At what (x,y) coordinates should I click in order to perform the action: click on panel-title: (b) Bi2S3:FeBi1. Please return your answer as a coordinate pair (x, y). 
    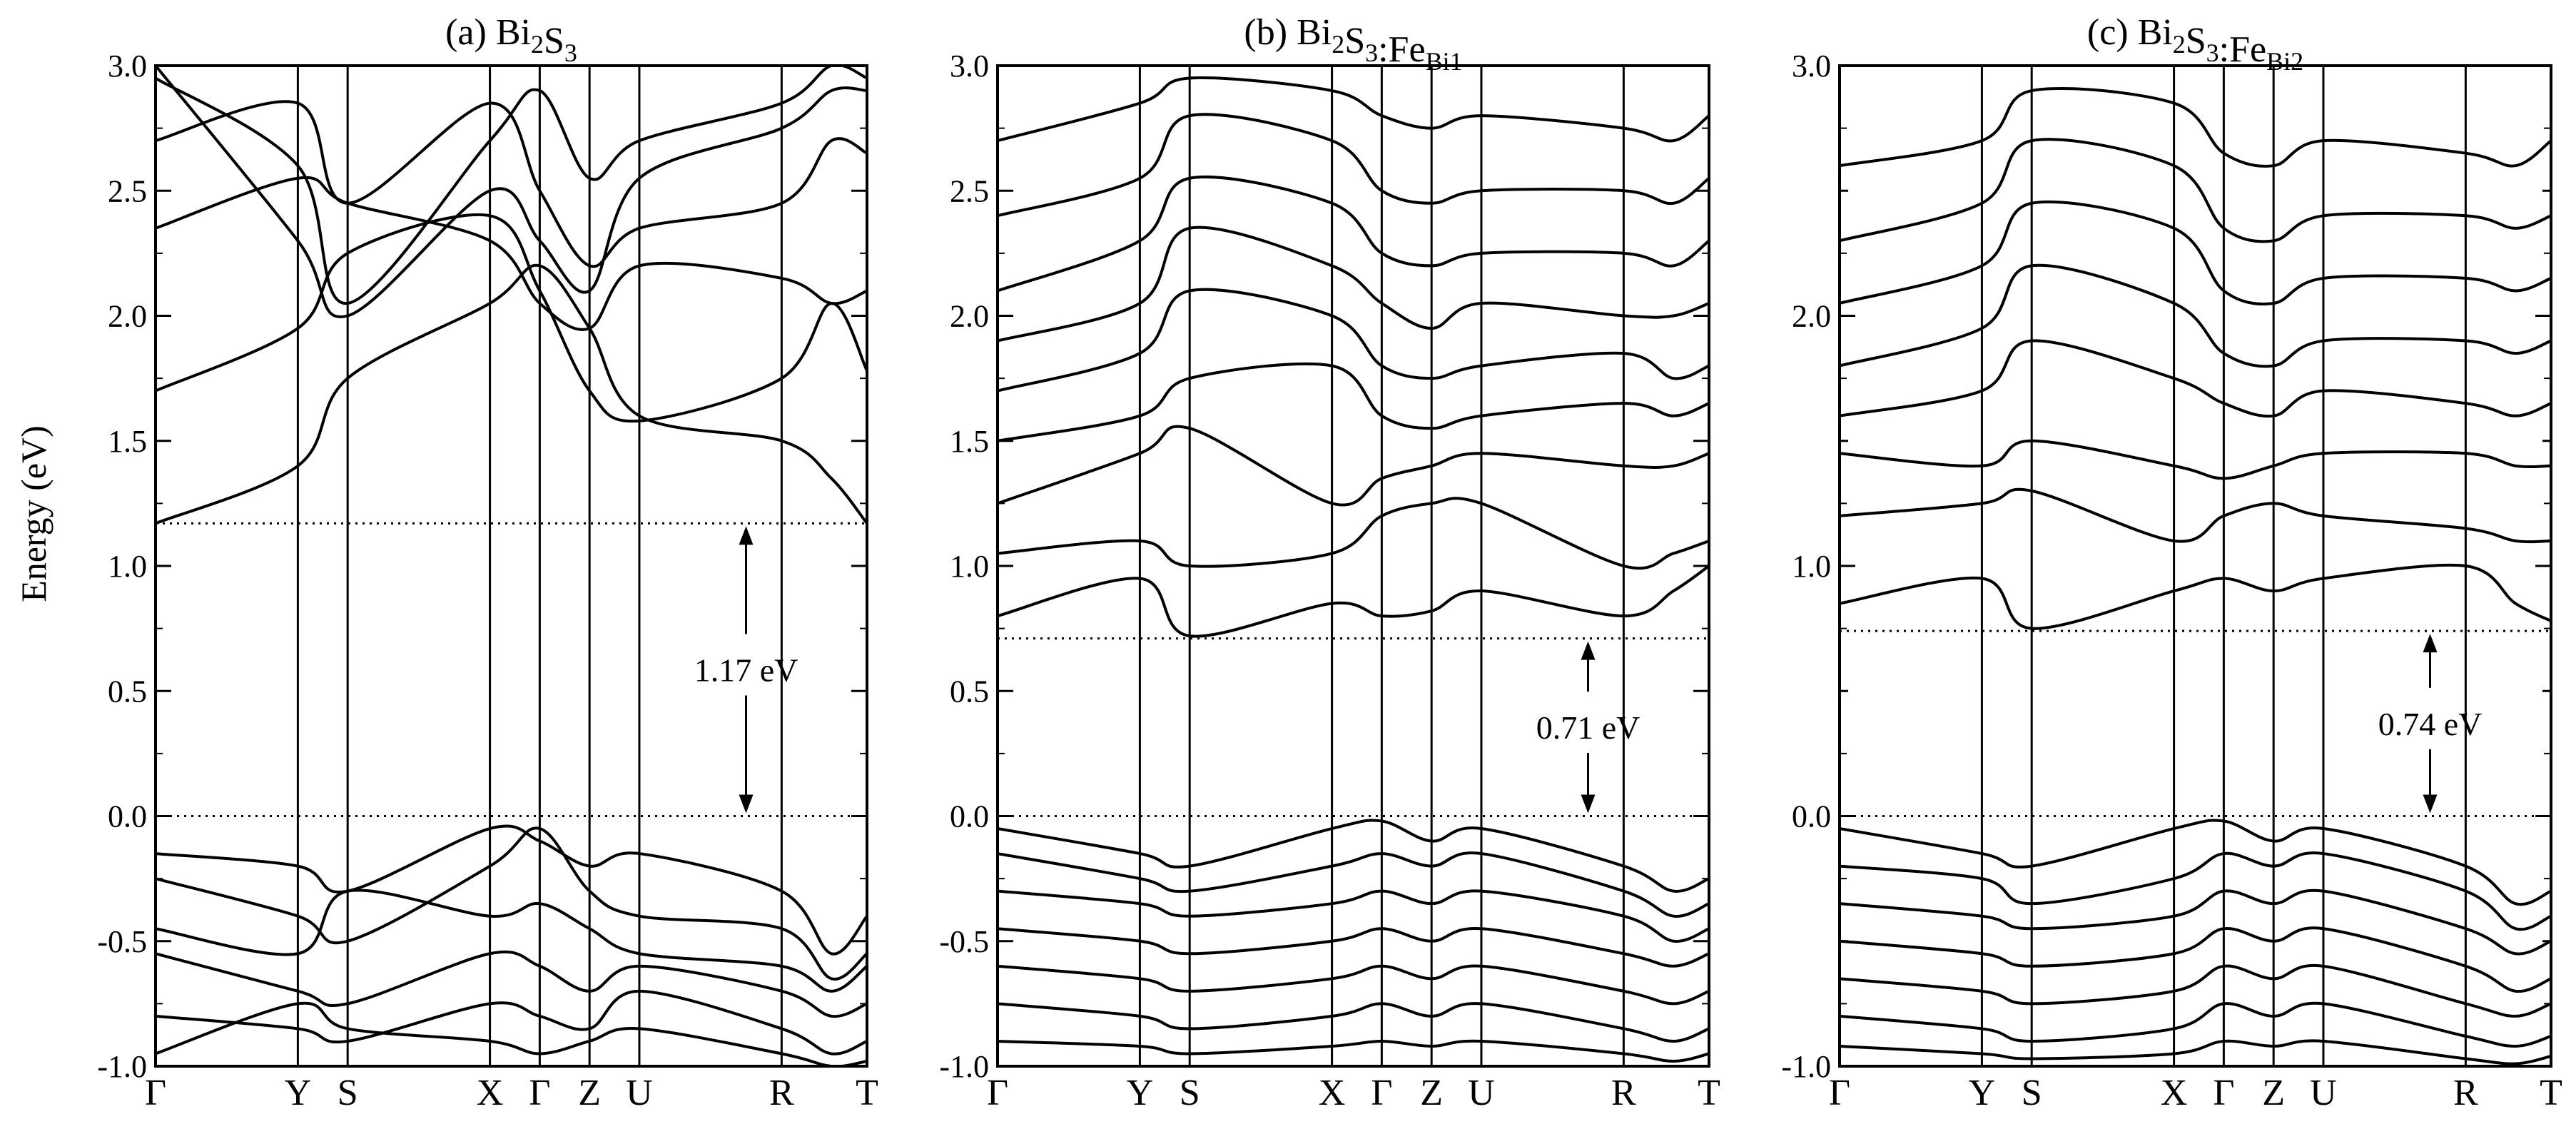
    Looking at the image, I should click on (1353, 44).